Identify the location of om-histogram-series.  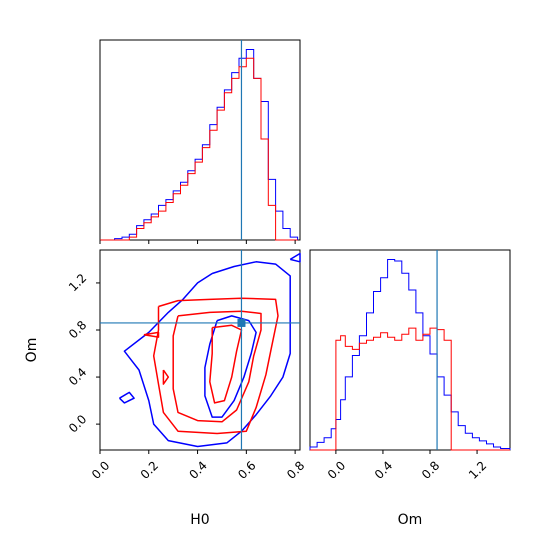
(410, 355).